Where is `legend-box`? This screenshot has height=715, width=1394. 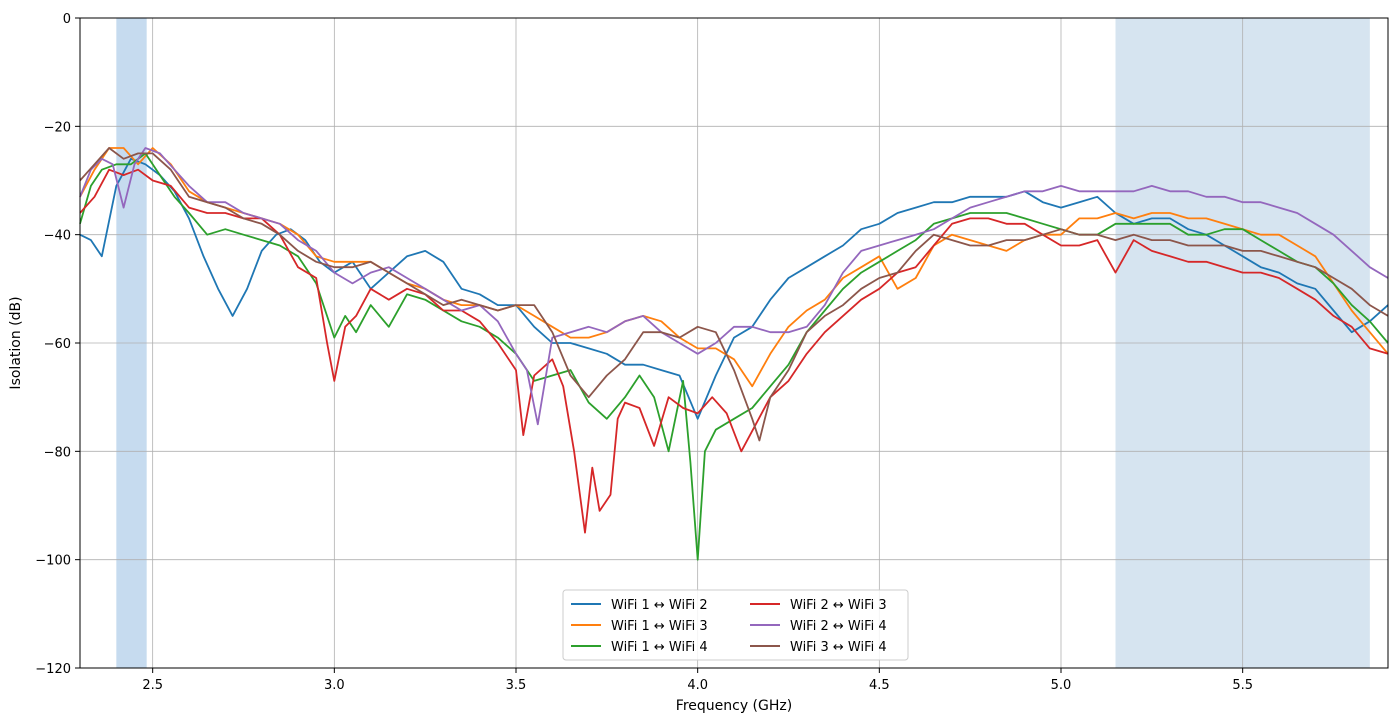
legend-box is located at coordinates (735, 625).